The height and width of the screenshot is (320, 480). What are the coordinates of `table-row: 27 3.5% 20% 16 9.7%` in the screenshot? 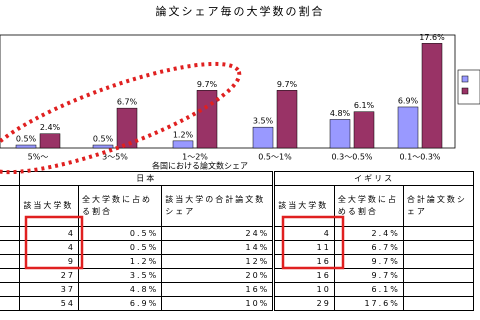 It's located at (237, 275).